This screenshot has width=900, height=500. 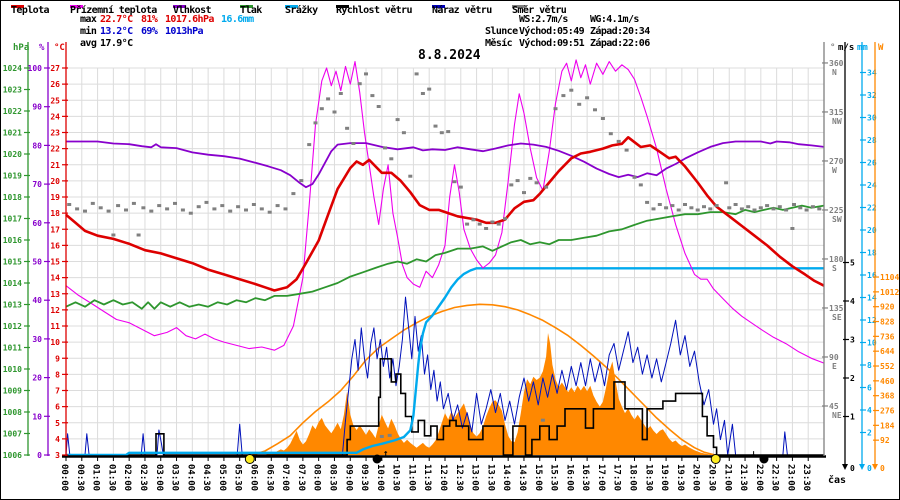 I want to click on x-tick-label: 13:30, so click(x=490, y=477).